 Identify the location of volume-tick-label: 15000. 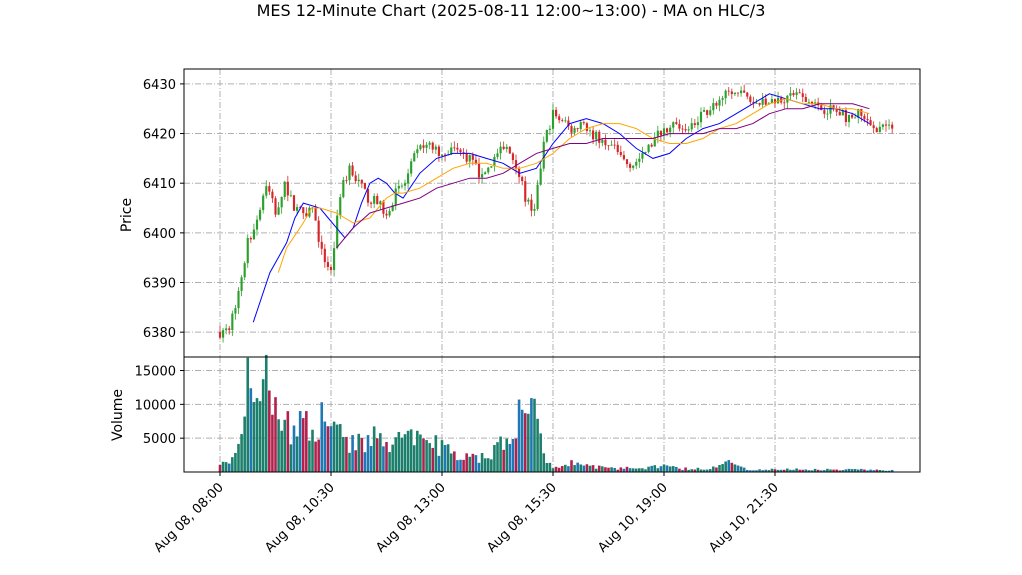
(155, 372).